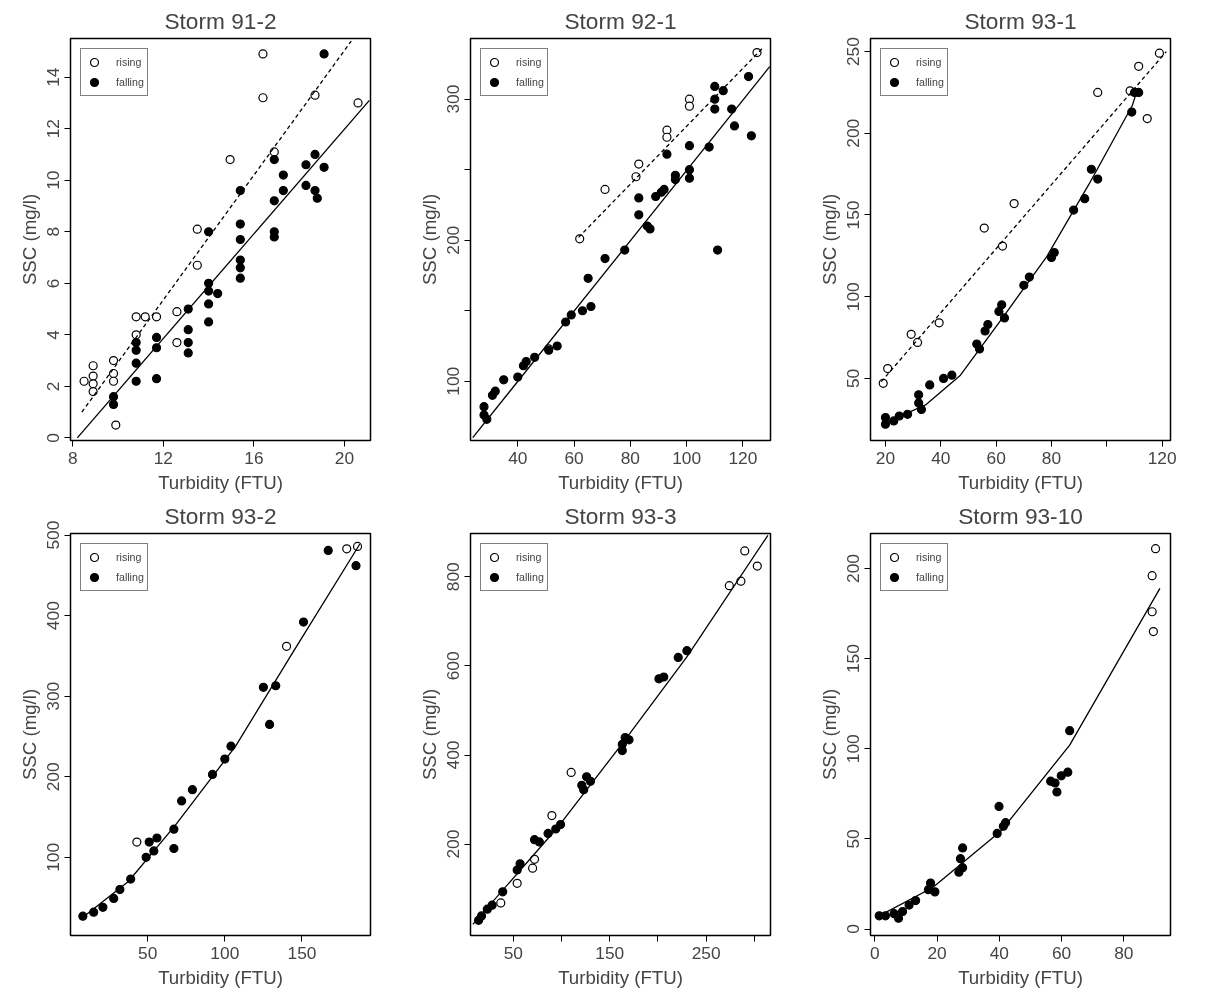 Image resolution: width=1212 pixels, height=998 pixels. Describe the element at coordinates (53, 283) in the screenshot. I see `y-tick-label: 6` at that location.